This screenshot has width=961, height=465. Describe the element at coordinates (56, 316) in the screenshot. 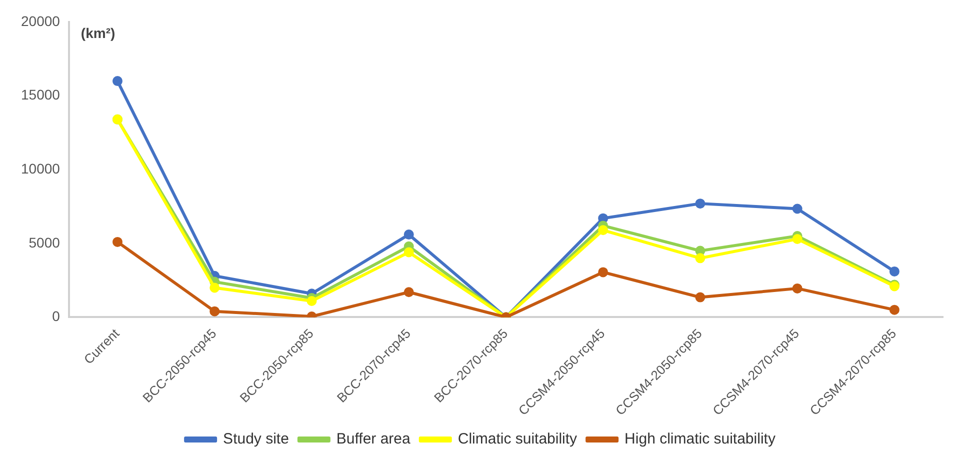

I see `y-tick-label: 0` at that location.